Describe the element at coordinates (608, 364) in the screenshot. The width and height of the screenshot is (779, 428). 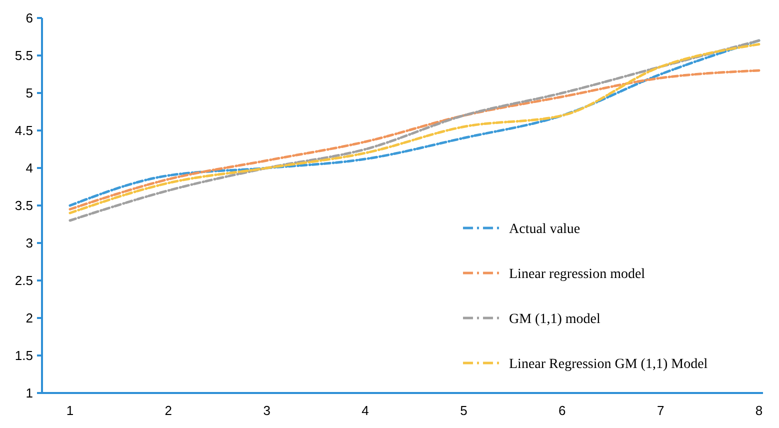
I see `legend-label: Linear Regression GM (1,1) Model` at that location.